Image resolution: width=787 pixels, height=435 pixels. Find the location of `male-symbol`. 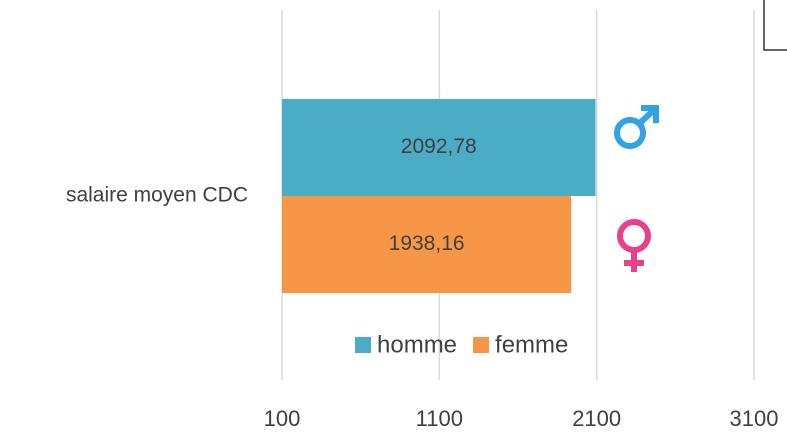

male-symbol is located at coordinates (636, 127).